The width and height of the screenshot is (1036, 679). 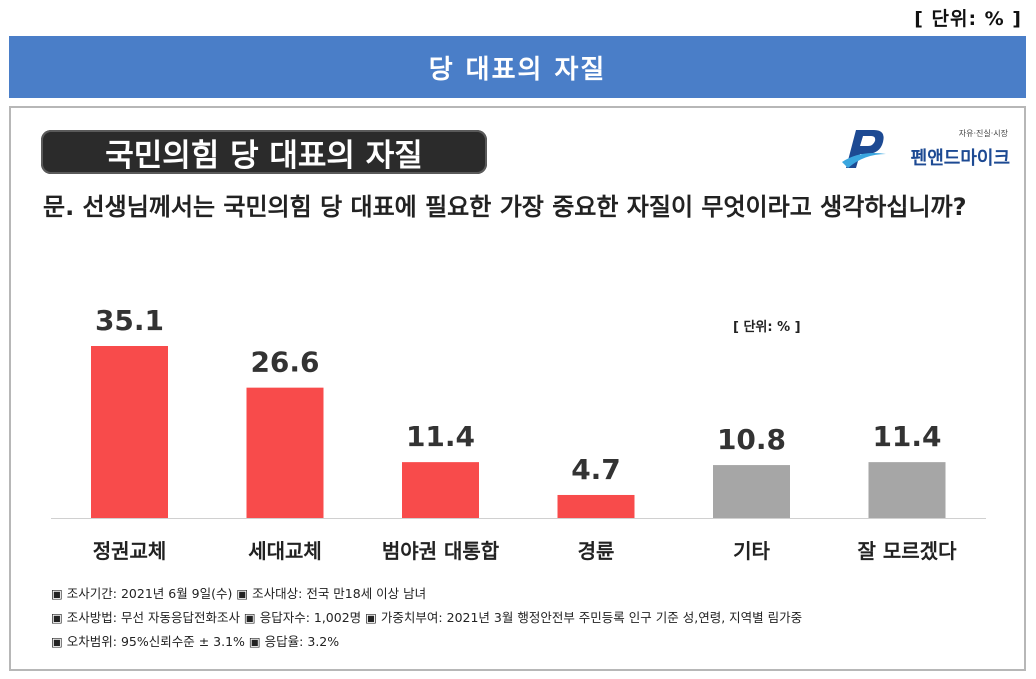 I want to click on unit-label-top: [ 단위: % ], so click(x=968, y=19).